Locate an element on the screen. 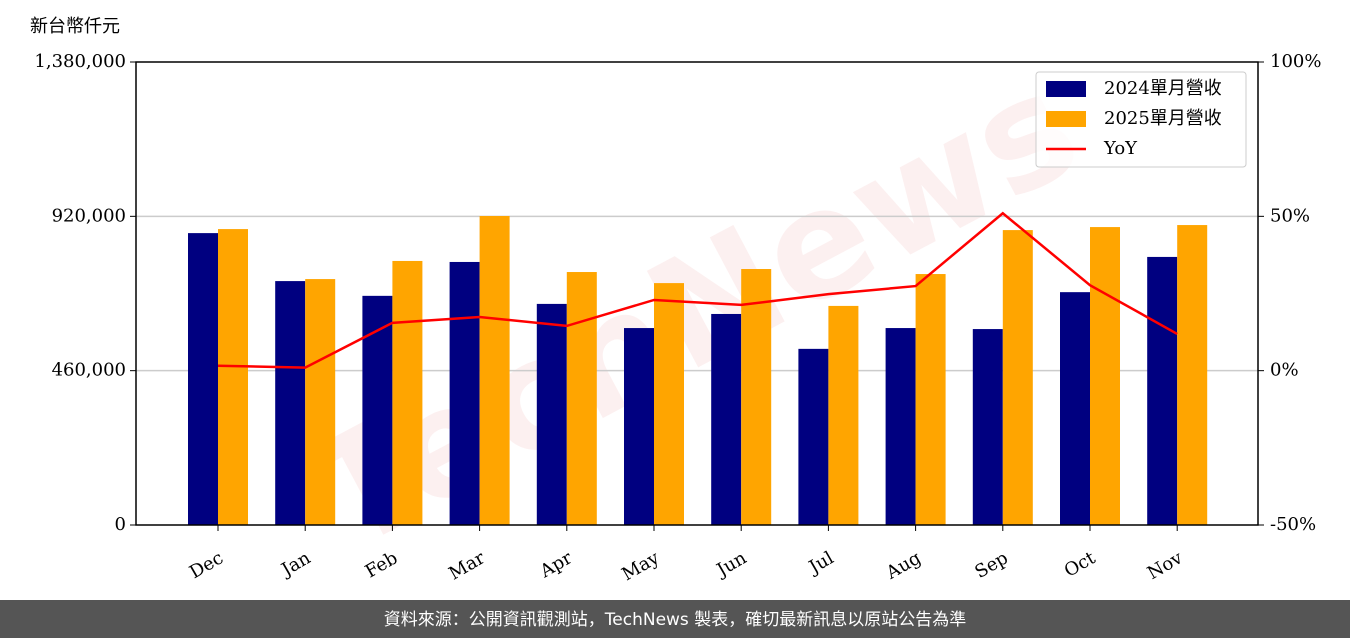 The image size is (1350, 638). y-tick-label: 0 is located at coordinates (120, 524).